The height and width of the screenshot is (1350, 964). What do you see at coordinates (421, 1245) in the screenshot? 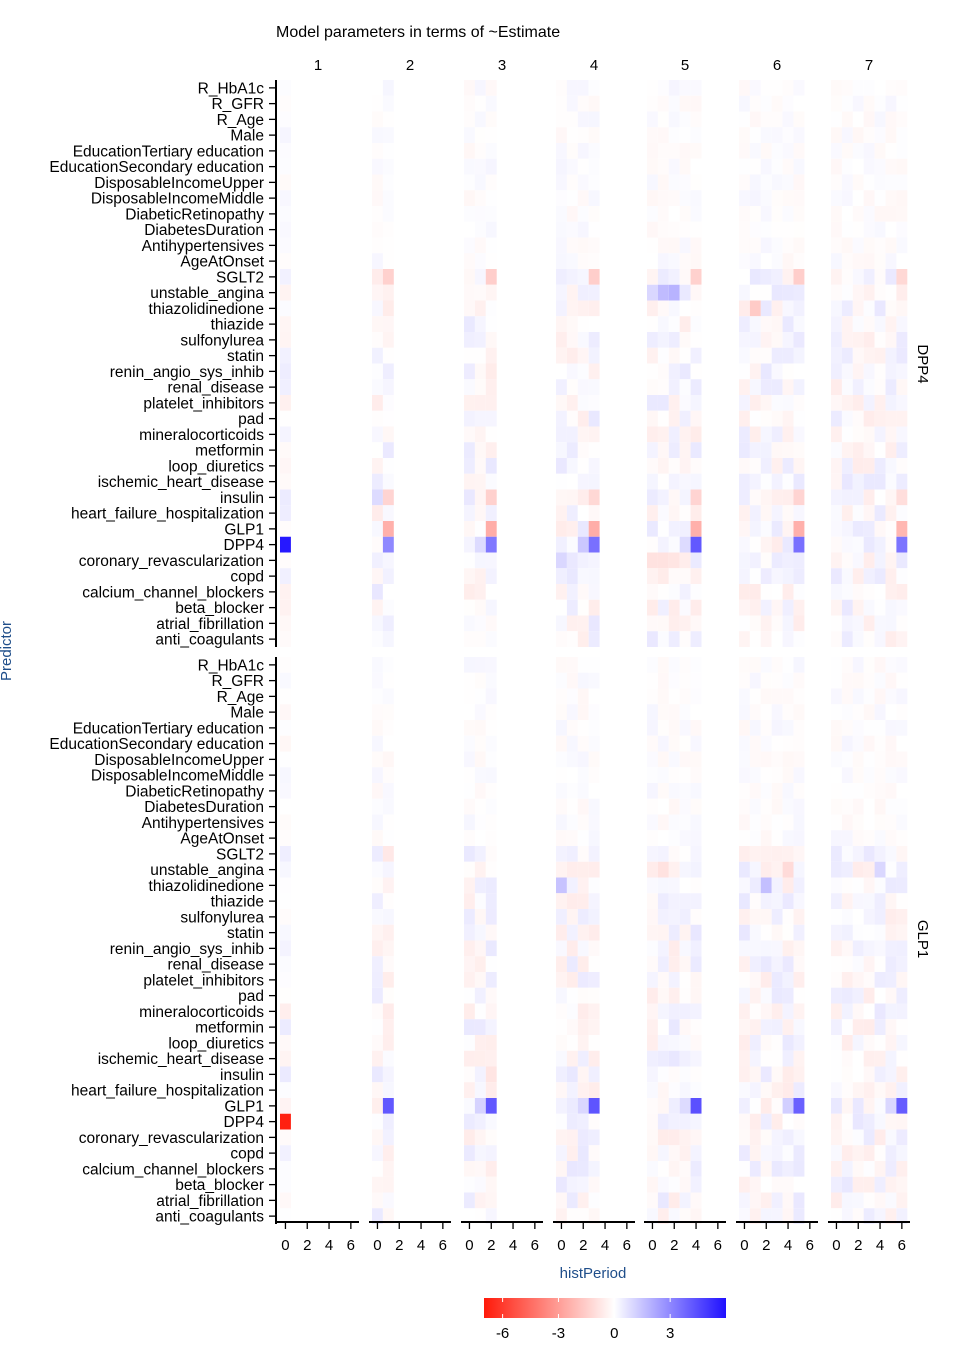
I see `x-tick-label: 4` at bounding box center [421, 1245].